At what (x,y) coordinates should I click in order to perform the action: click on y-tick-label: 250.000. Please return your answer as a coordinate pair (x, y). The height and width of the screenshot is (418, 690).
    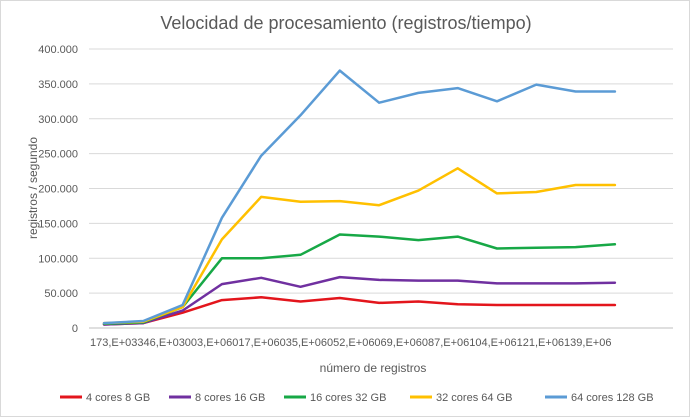
    Looking at the image, I should click on (58, 155).